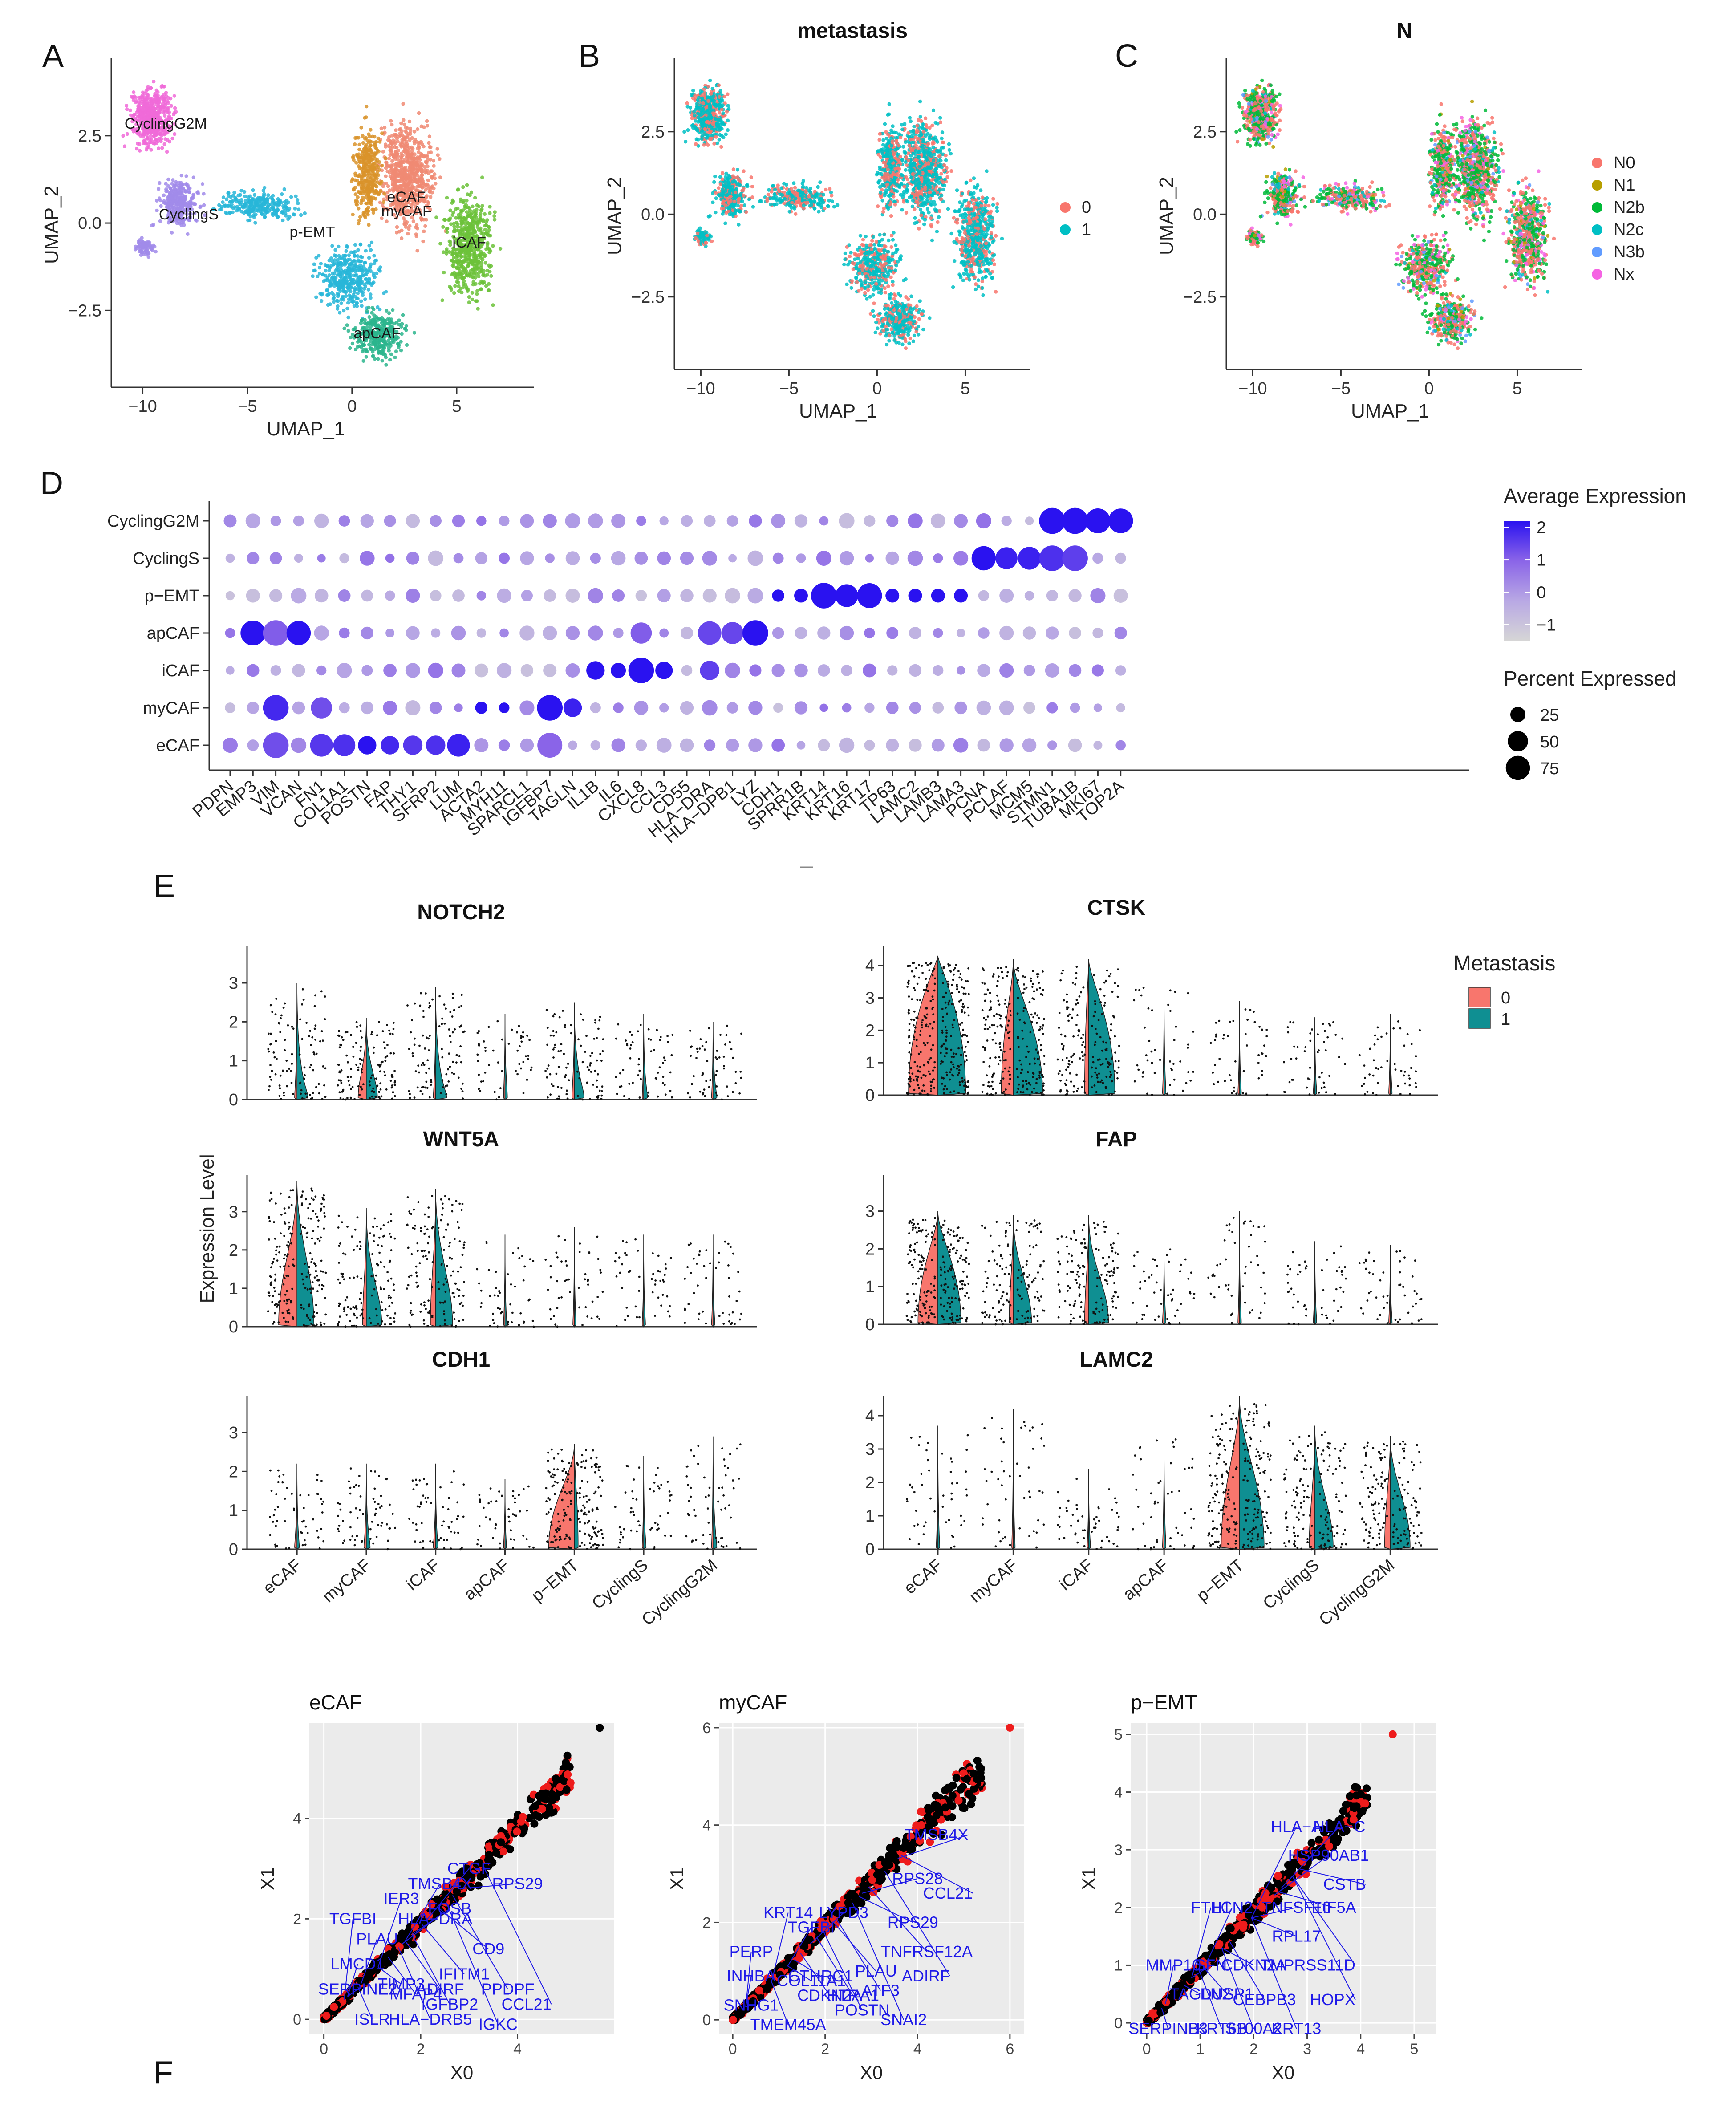  I want to click on y-tick-label: −2.5, so click(84, 310).